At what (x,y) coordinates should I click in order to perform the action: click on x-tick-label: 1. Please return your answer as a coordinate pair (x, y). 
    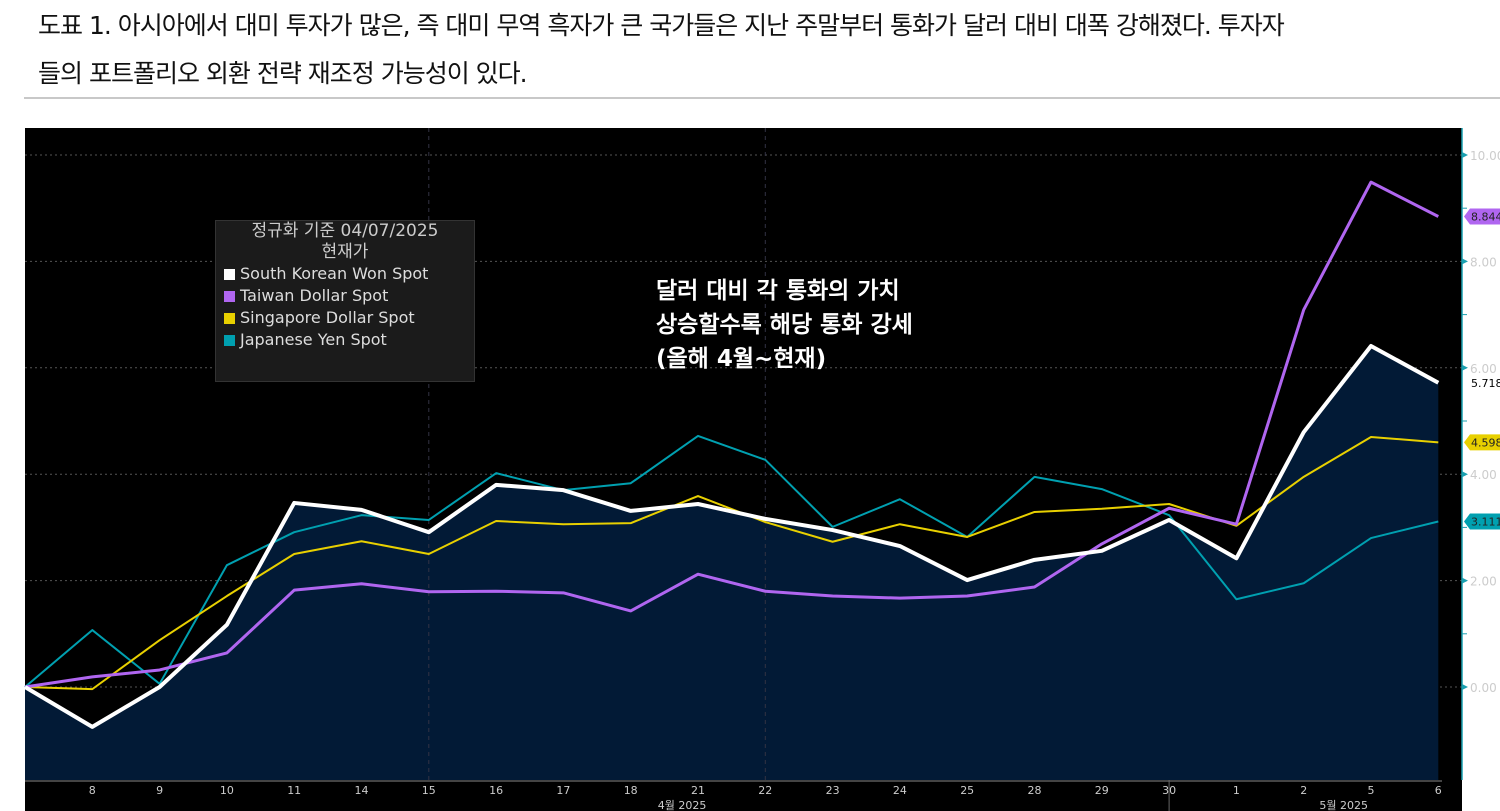
    Looking at the image, I should click on (1236, 790).